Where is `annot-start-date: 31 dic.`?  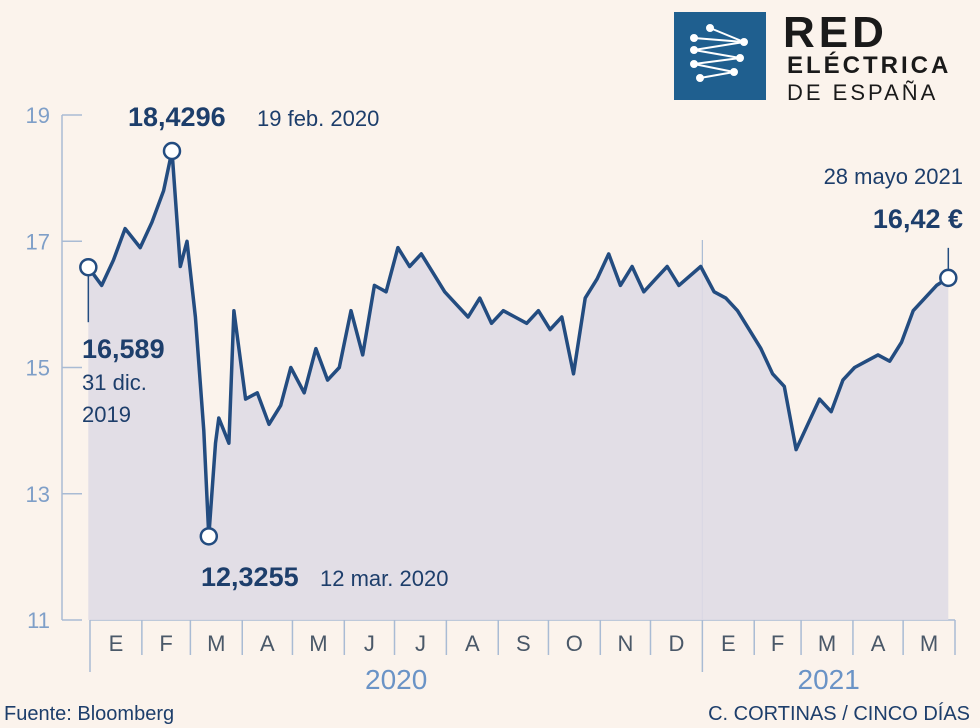
annot-start-date: 31 dic. is located at coordinates (114, 382).